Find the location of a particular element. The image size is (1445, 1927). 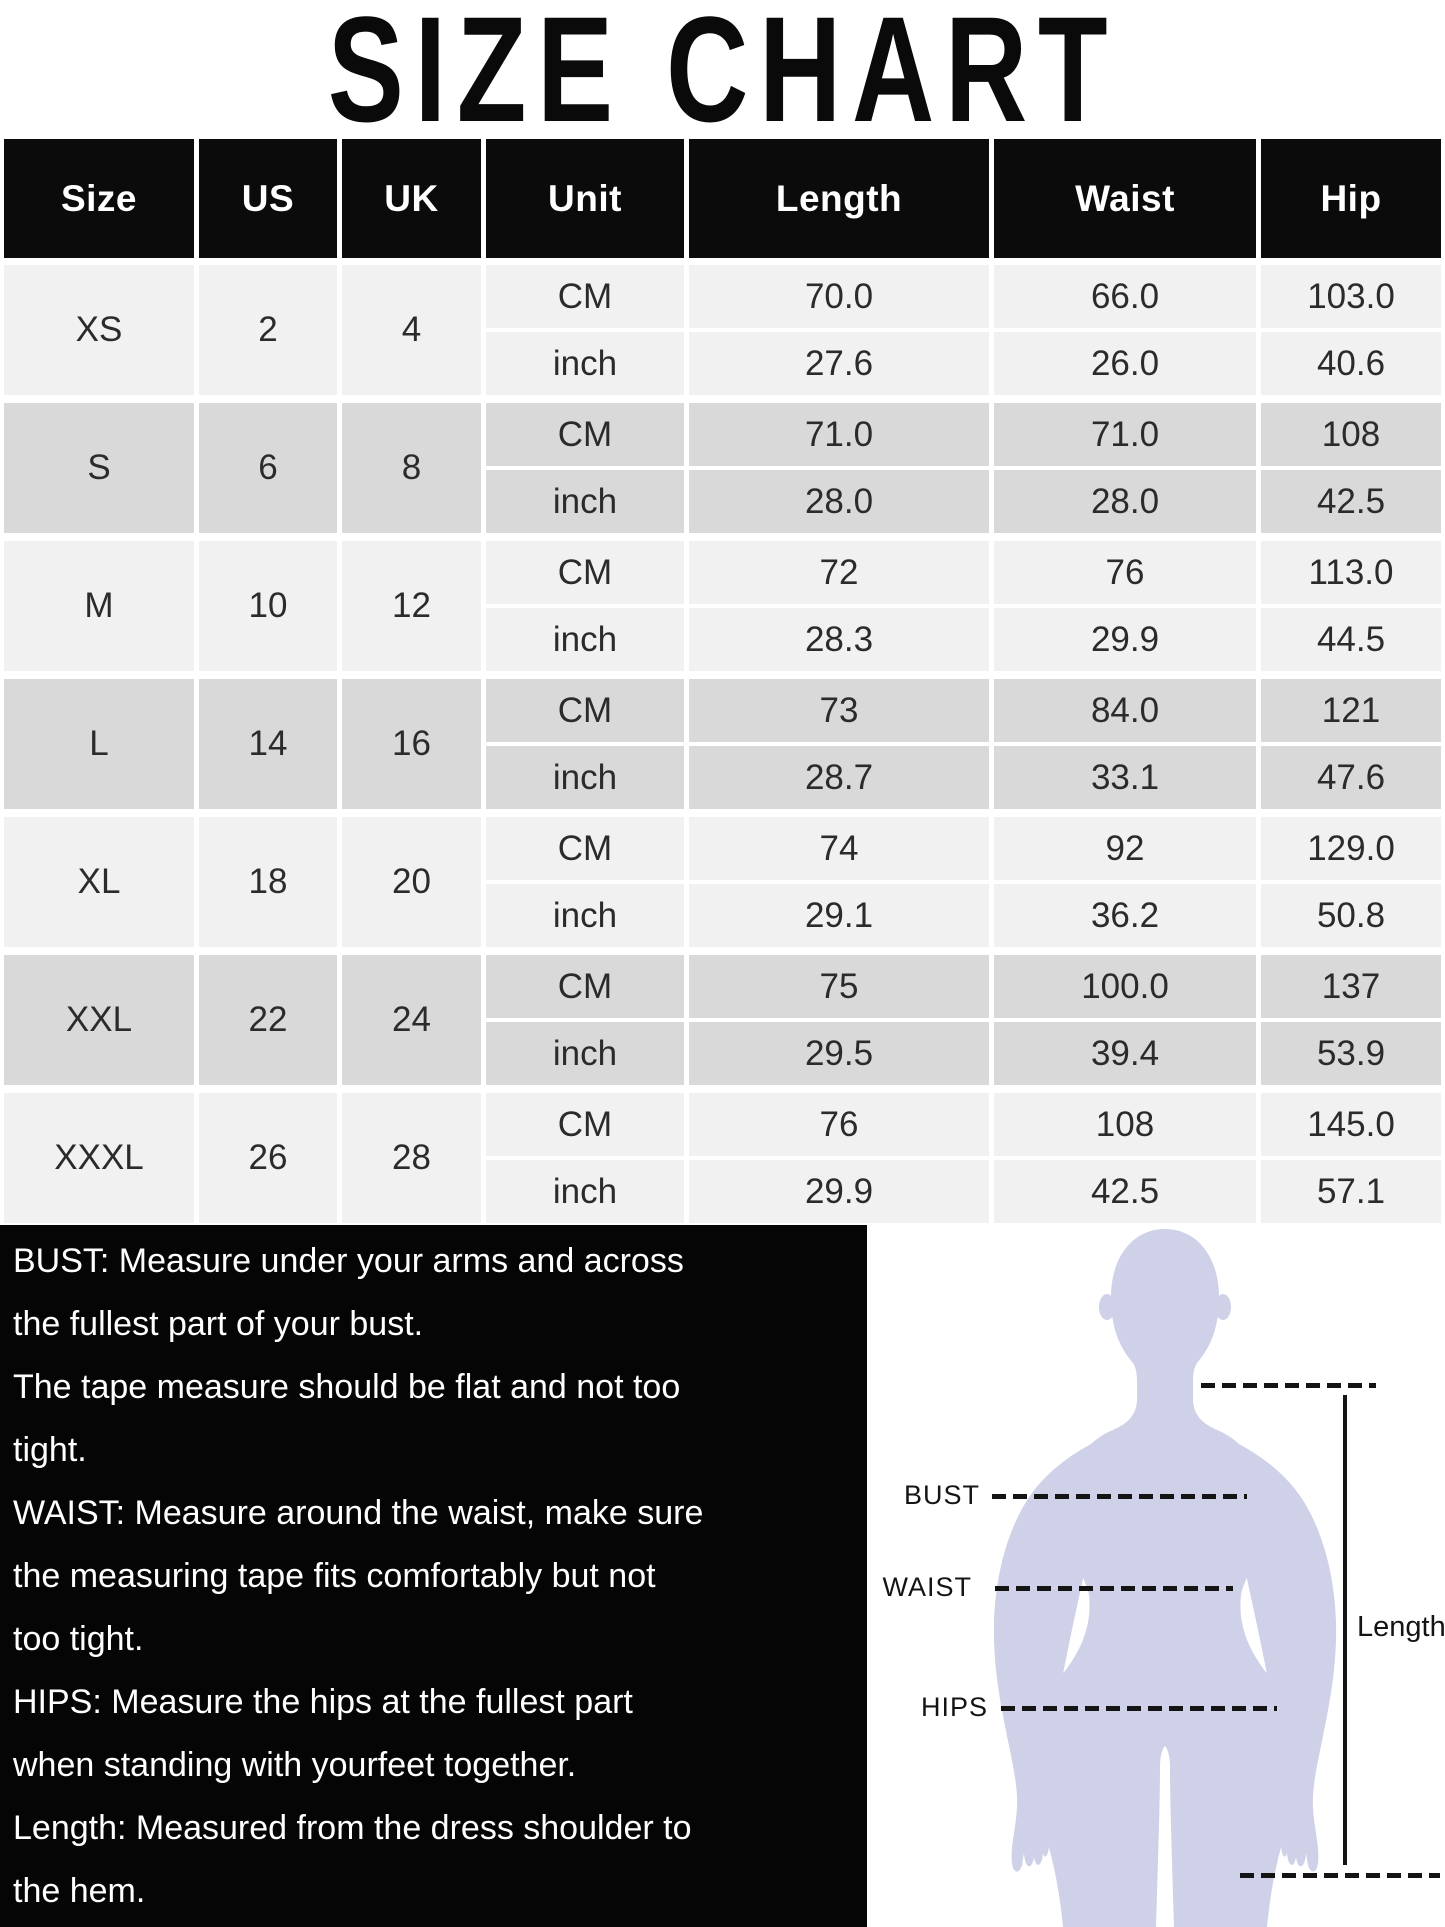

waist-inch-cell: 42.5 is located at coordinates (1125, 1191).